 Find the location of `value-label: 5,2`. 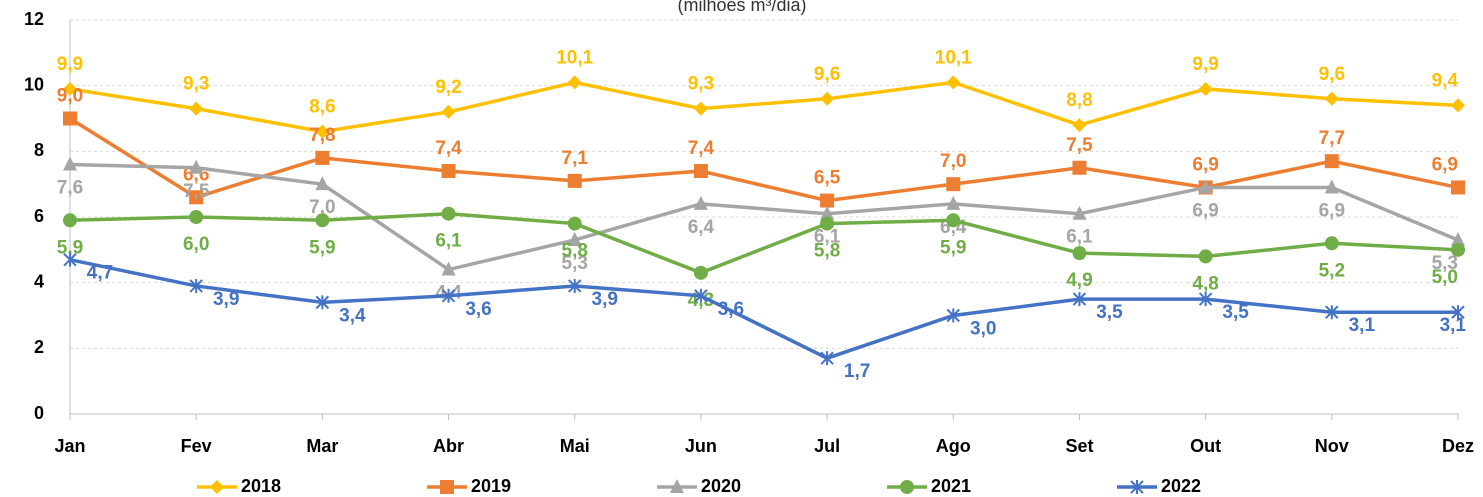

value-label: 5,2 is located at coordinates (1332, 270).